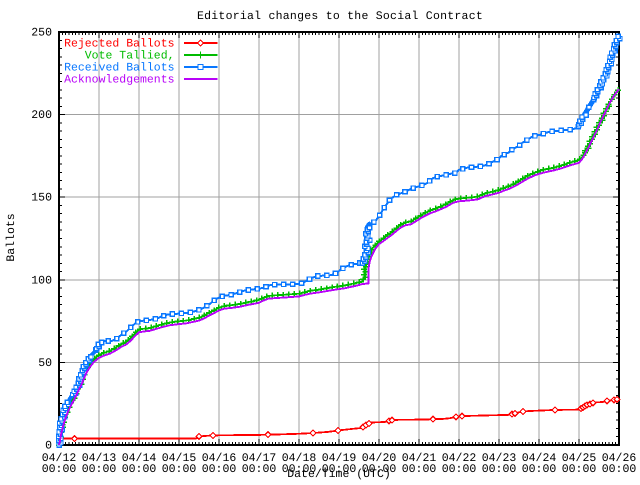 The width and height of the screenshot is (640, 485). I want to click on svg-text: 04/18, so click(299, 458).